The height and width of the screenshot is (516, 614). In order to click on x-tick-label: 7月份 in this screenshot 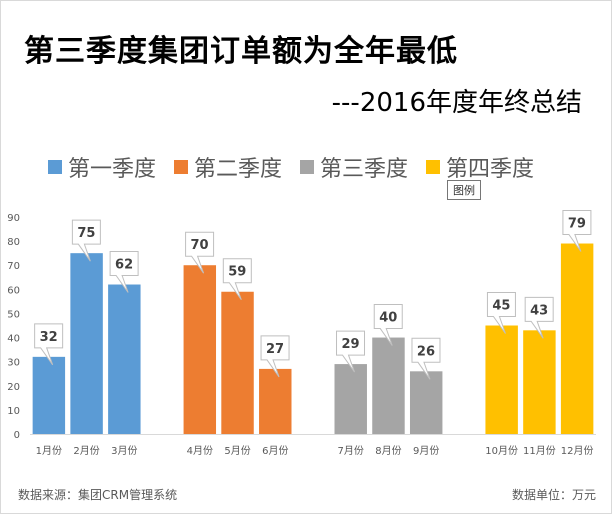, I will do `click(351, 451)`.